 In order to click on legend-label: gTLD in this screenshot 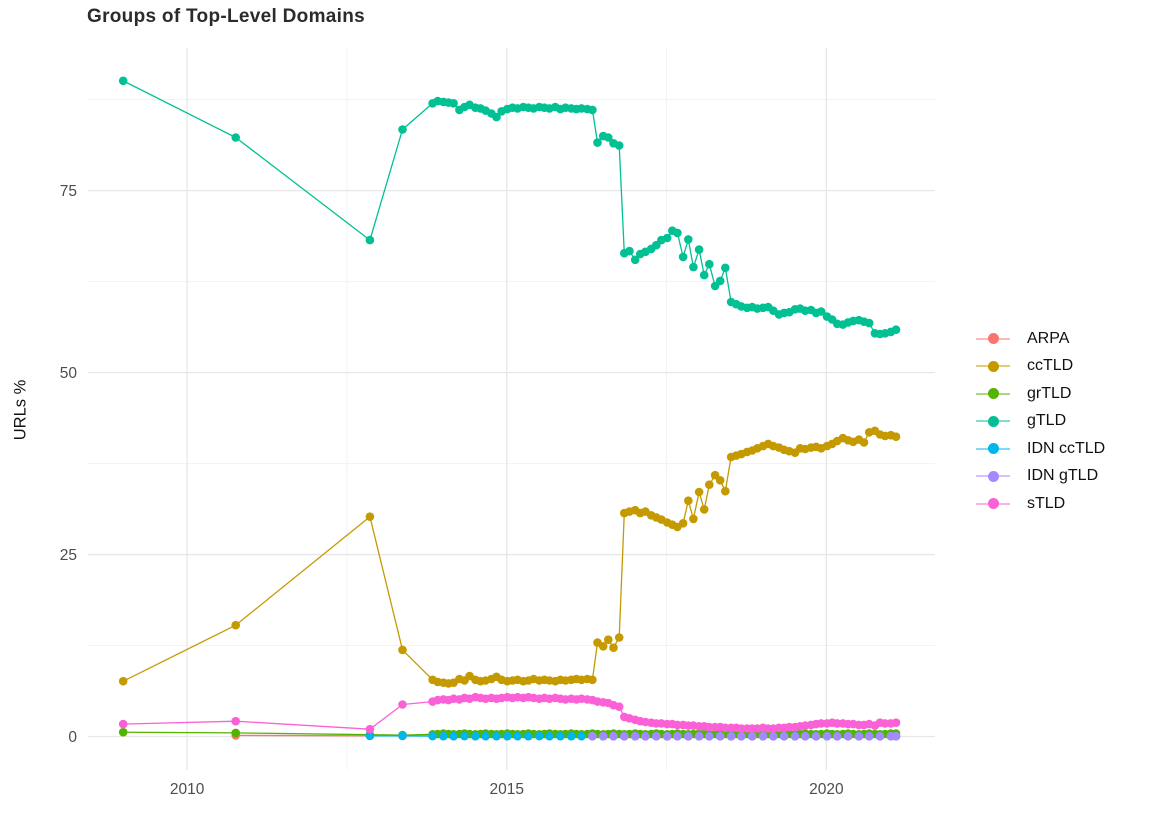, I will do `click(1047, 421)`.